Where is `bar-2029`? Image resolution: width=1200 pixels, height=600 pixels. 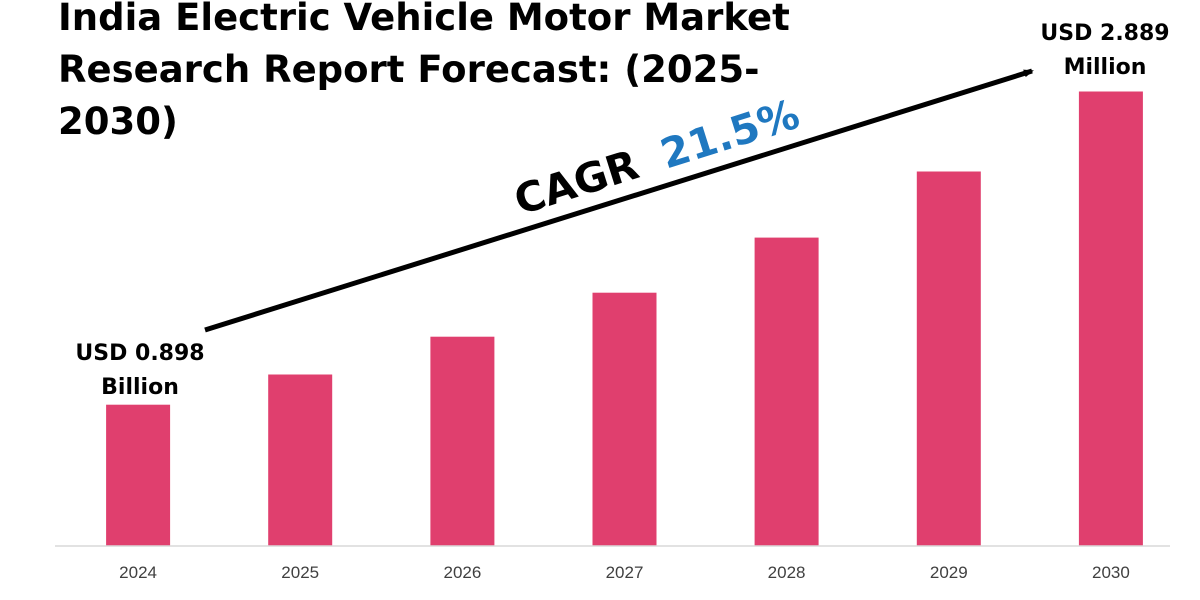 bar-2029 is located at coordinates (948, 358).